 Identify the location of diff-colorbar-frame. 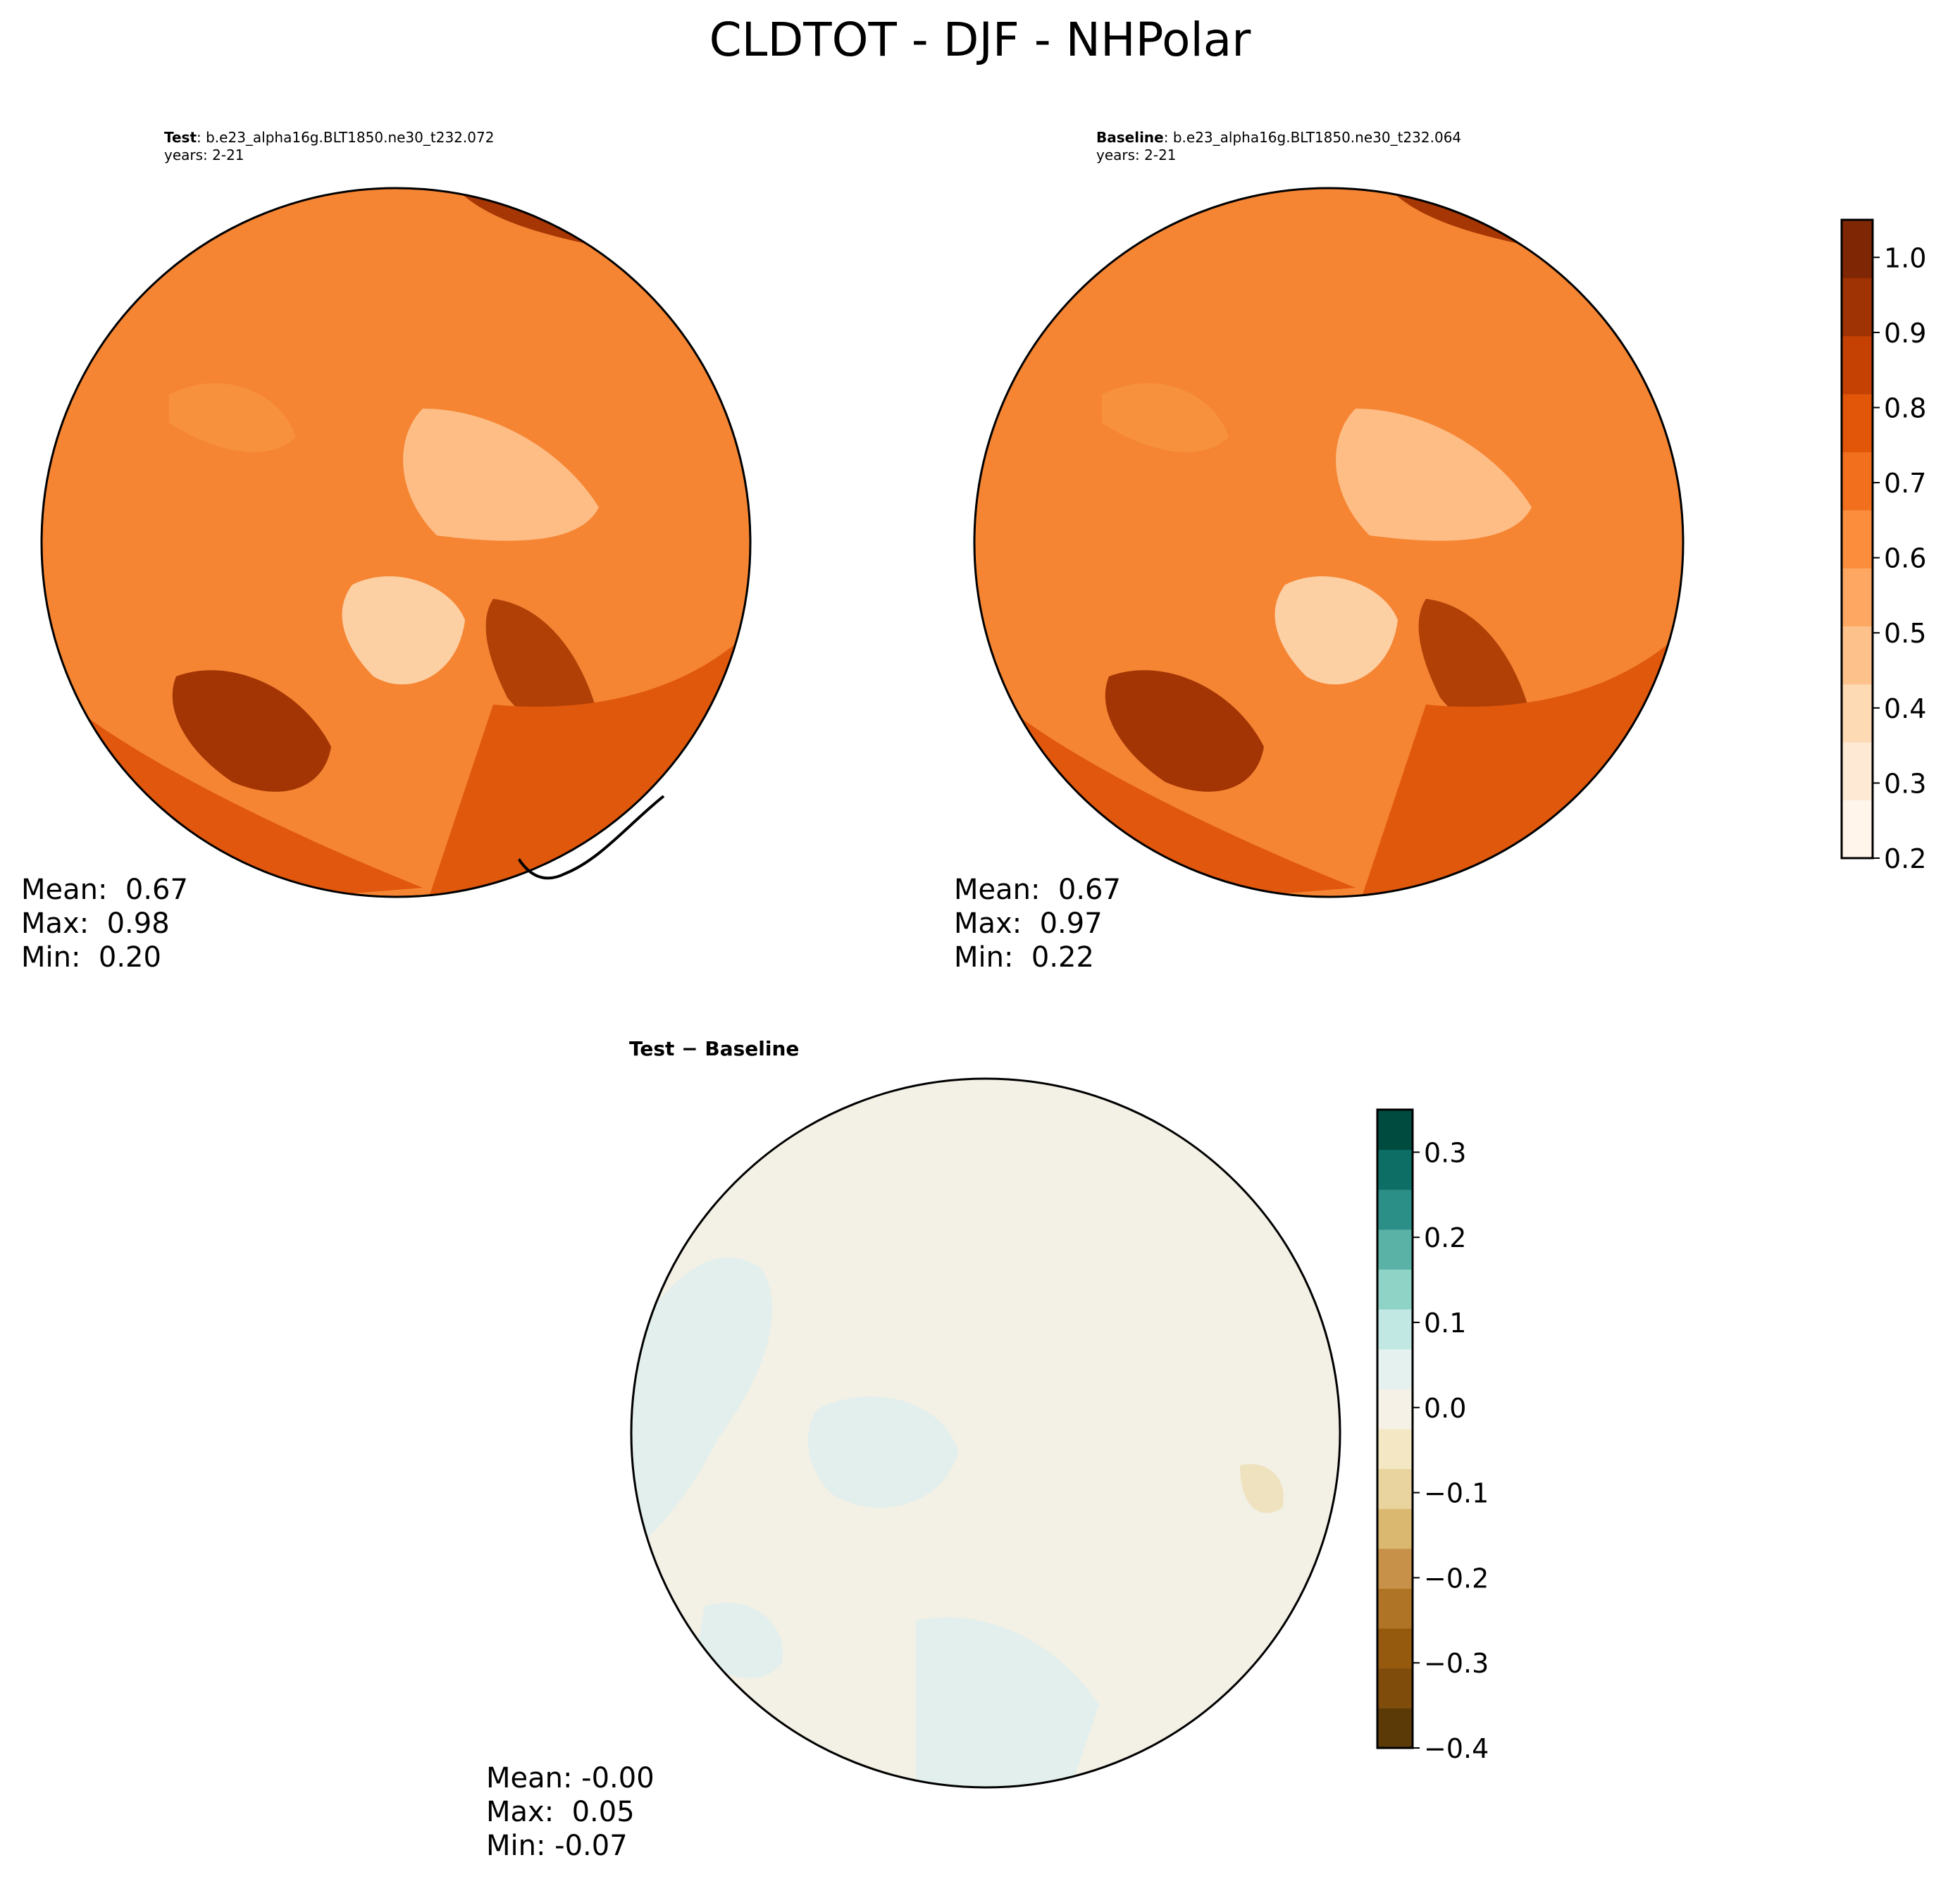
(1395, 1428).